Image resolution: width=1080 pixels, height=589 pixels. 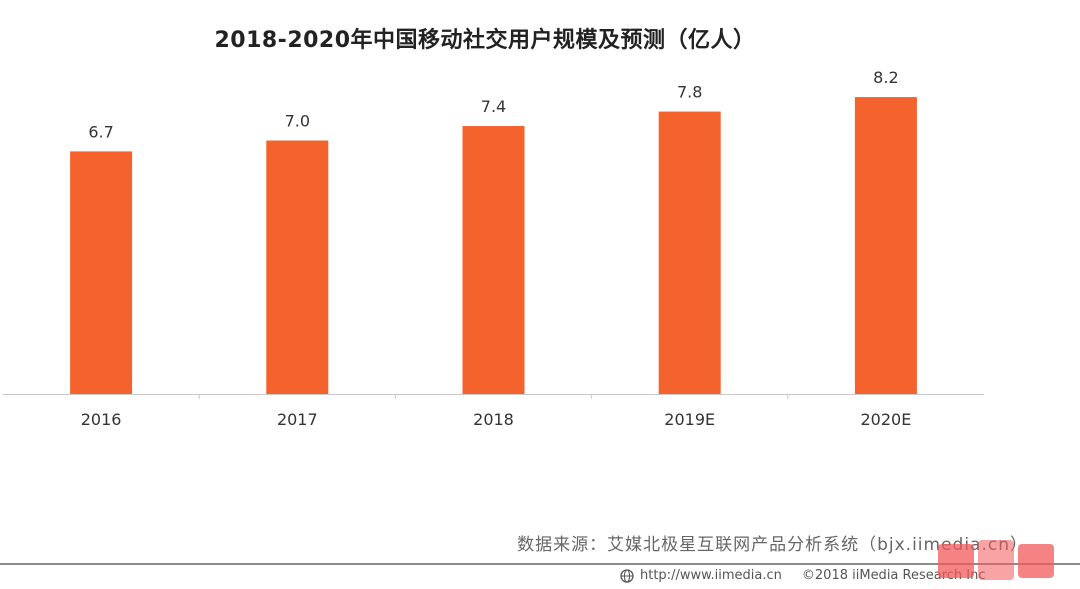 I want to click on bar-2017, so click(x=297, y=267).